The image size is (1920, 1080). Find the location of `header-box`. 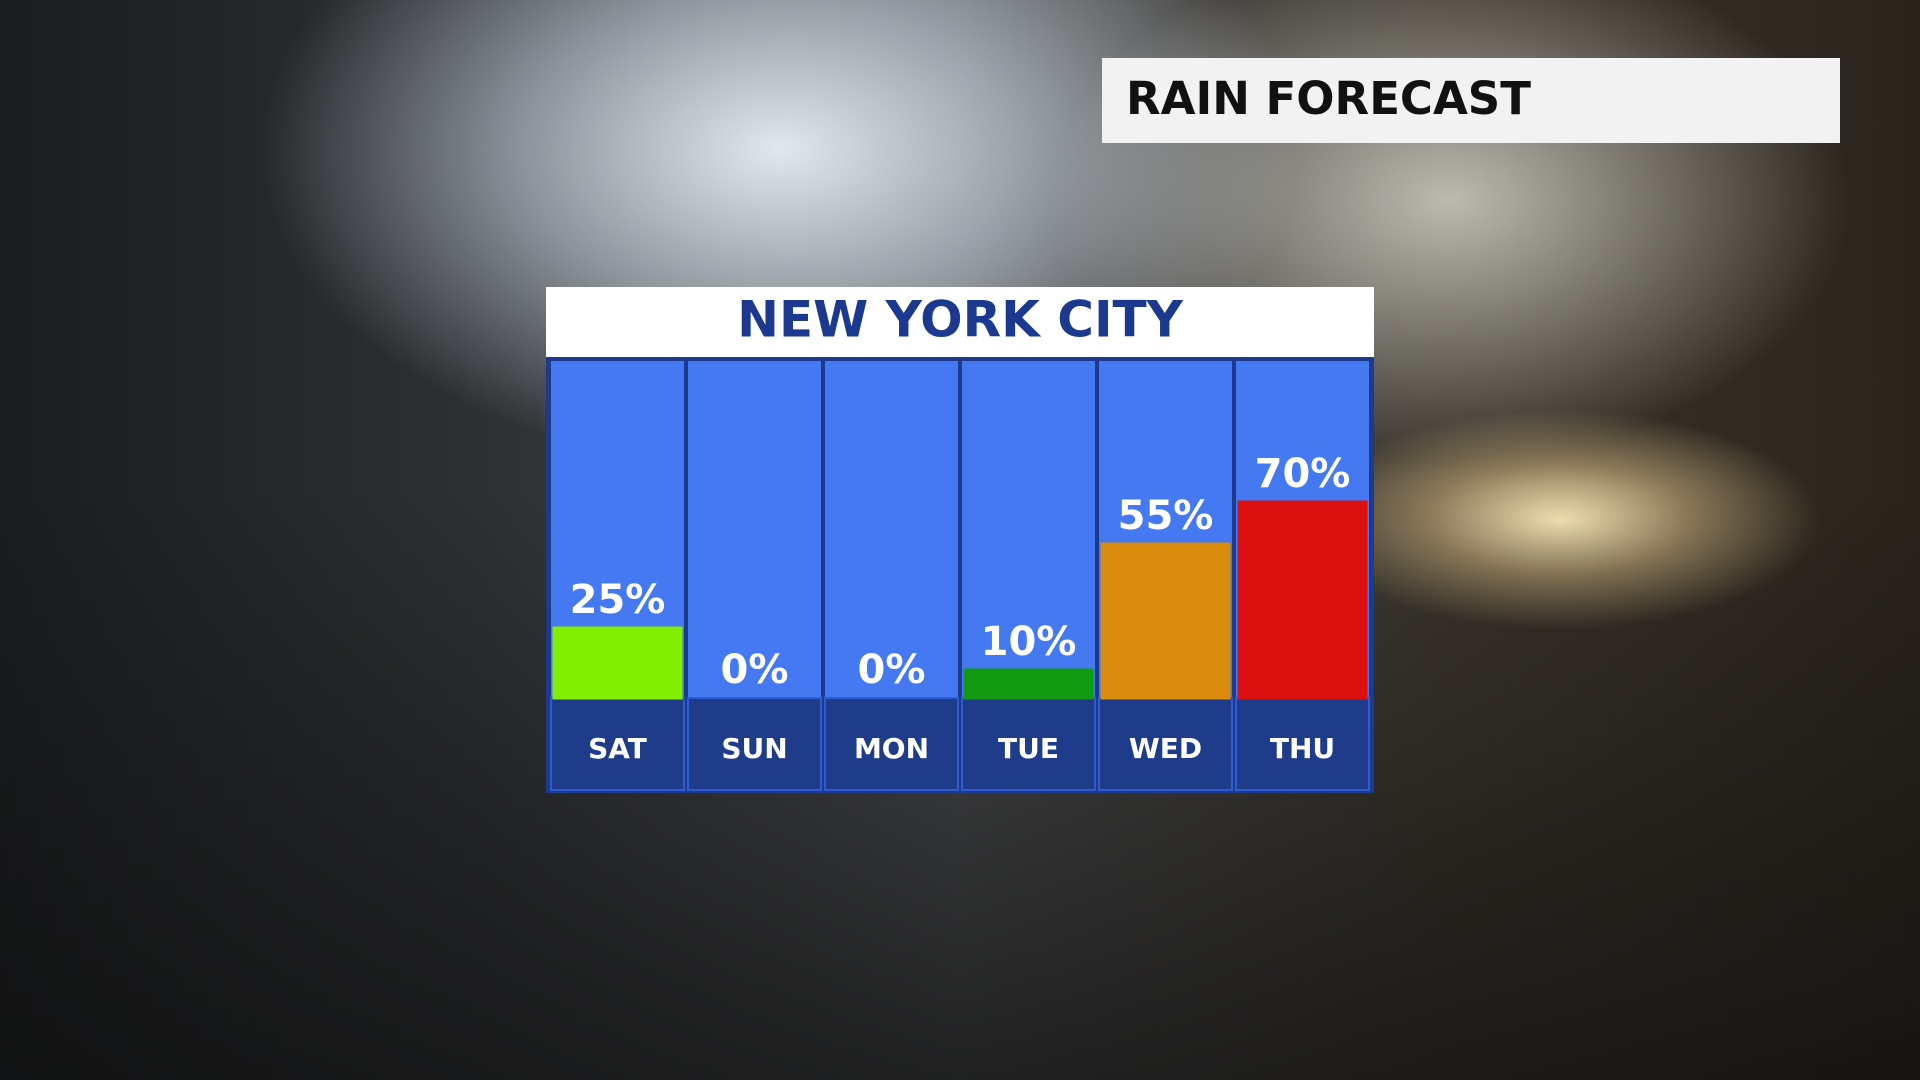

header-box is located at coordinates (1471, 100).